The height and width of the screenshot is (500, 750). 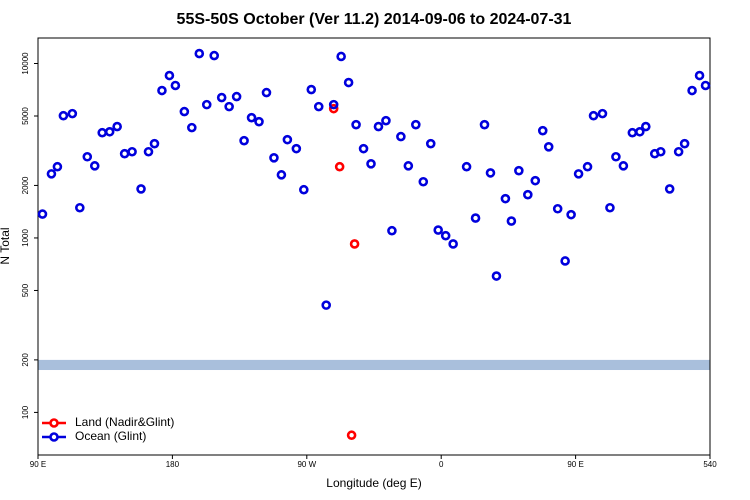 I want to click on y-tick-label: 5000, so click(x=25, y=116).